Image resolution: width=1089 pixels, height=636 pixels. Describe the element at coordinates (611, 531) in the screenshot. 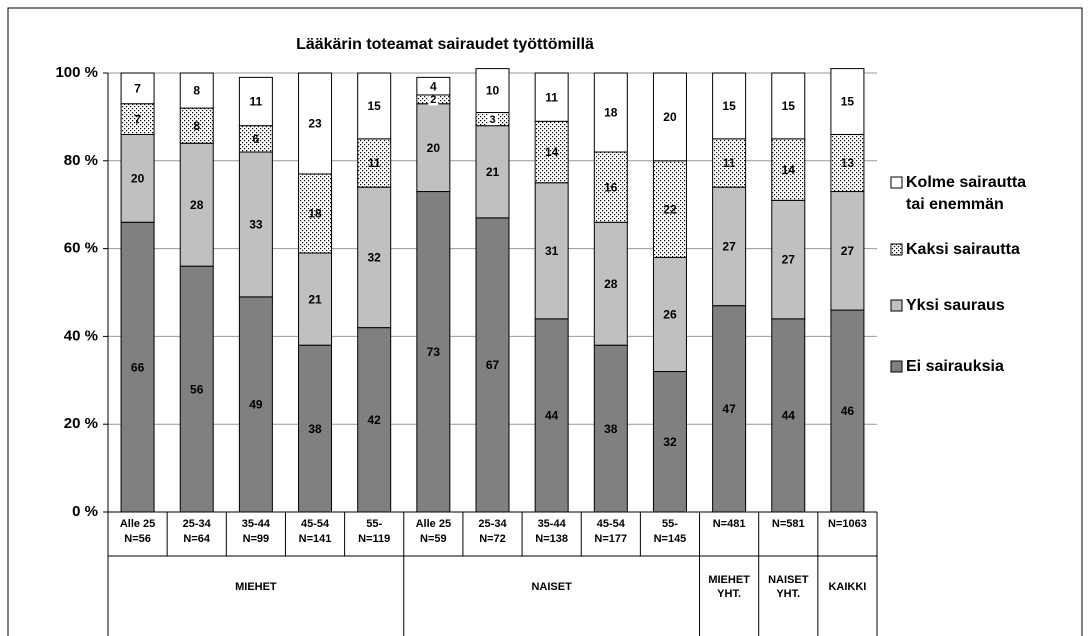

I see `x-tick-label: 45-54 N=177` at that location.